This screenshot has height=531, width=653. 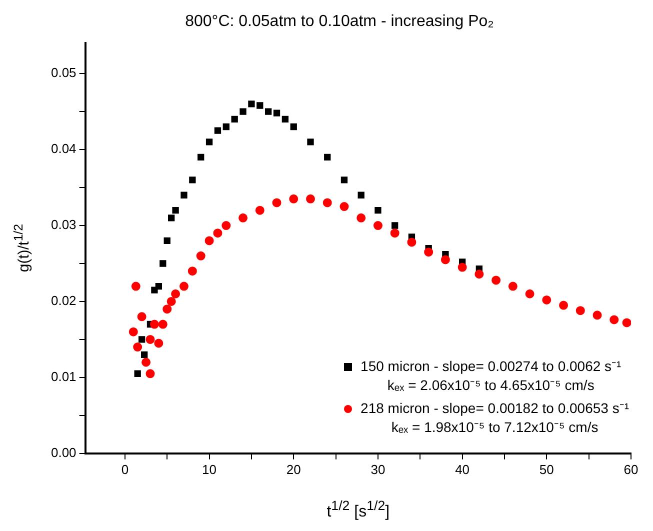 What do you see at coordinates (63, 72) in the screenshot?
I see `y-tick-label: 0.05` at bounding box center [63, 72].